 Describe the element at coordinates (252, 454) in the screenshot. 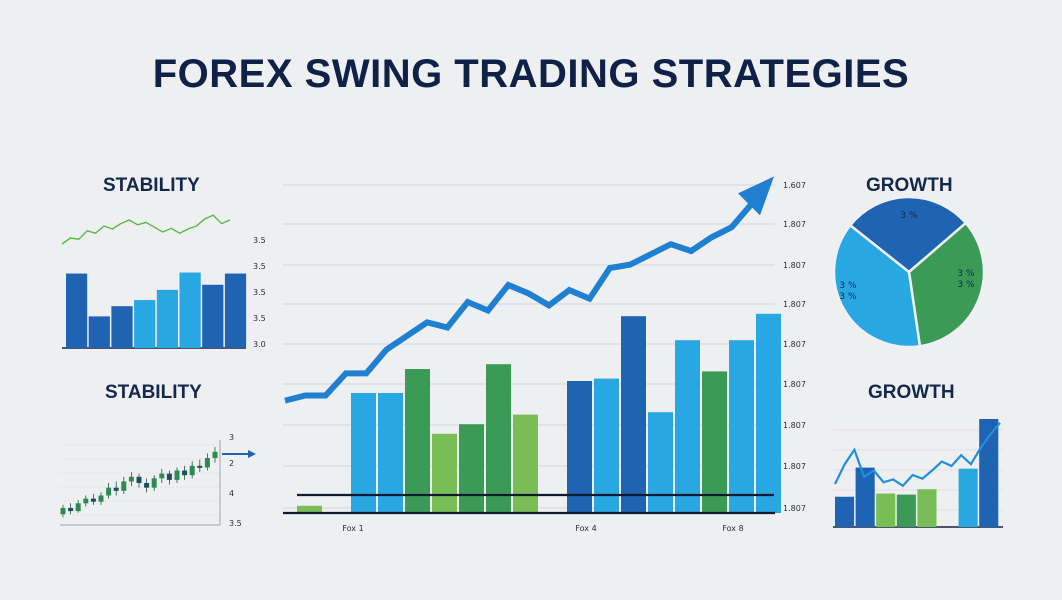

I see `arrow-head` at that location.